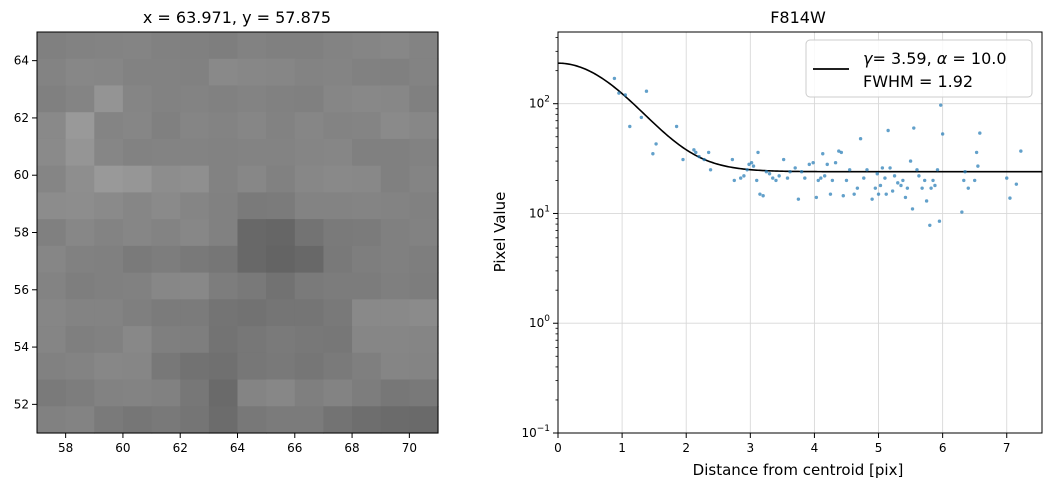  I want to click on profile-x-label: Distance from centroid [pix], so click(798, 470).